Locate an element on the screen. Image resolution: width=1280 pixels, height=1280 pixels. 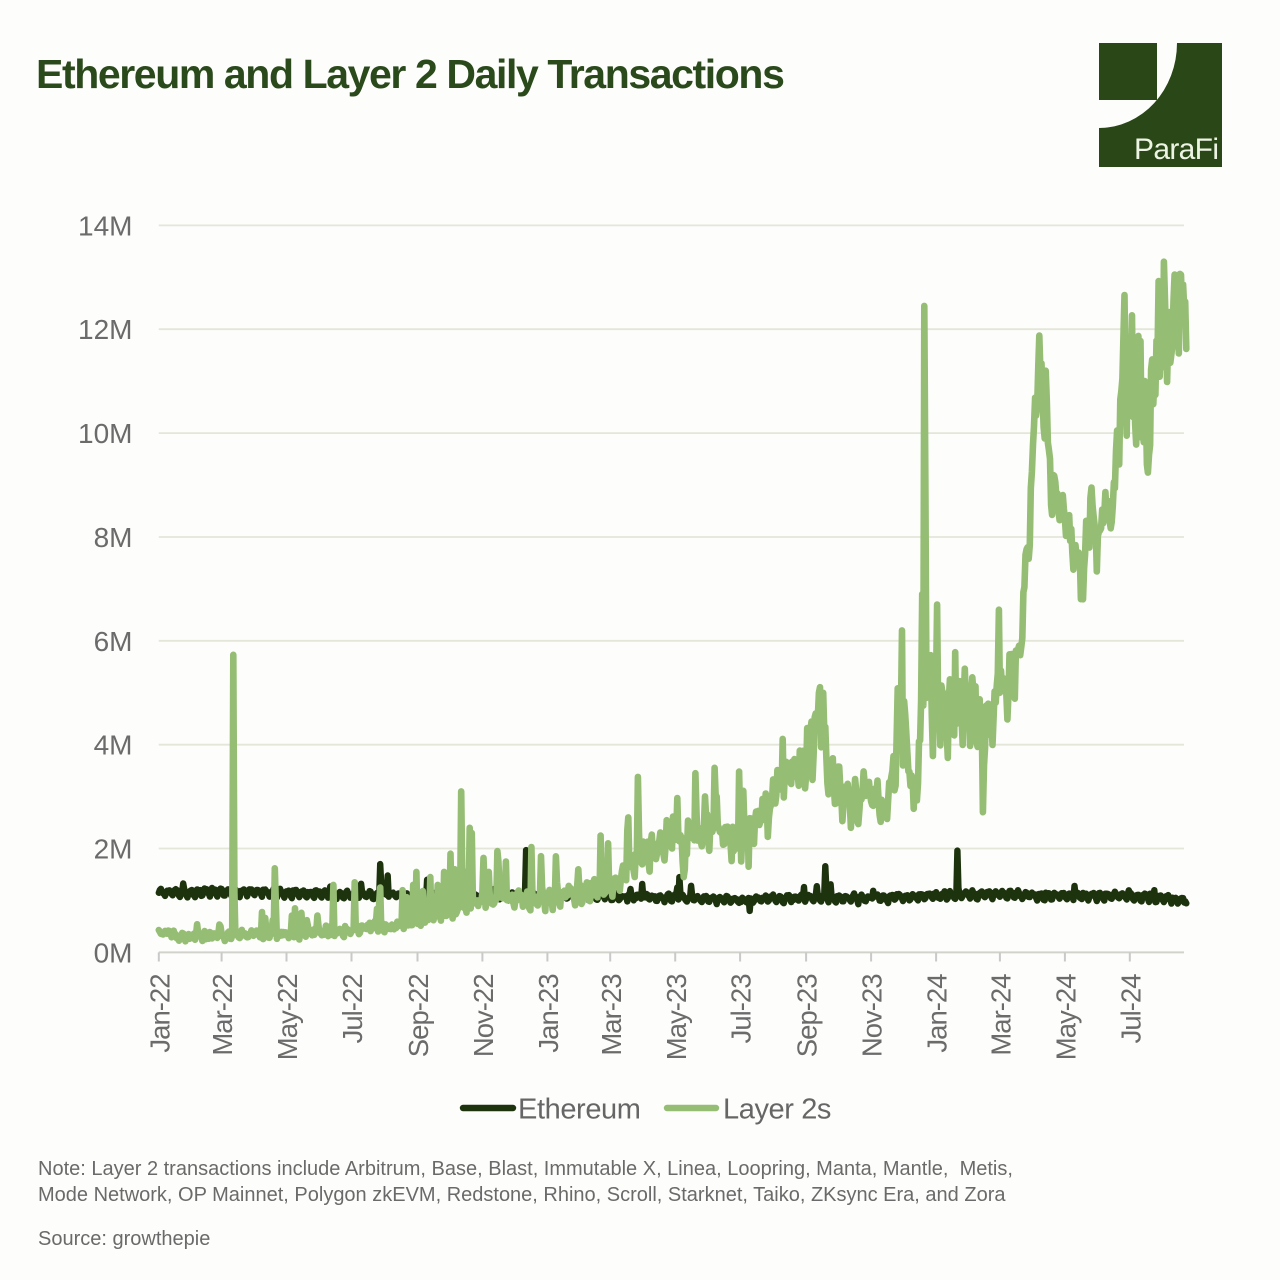
svg-text: Sep-23 is located at coordinates (807, 1015).